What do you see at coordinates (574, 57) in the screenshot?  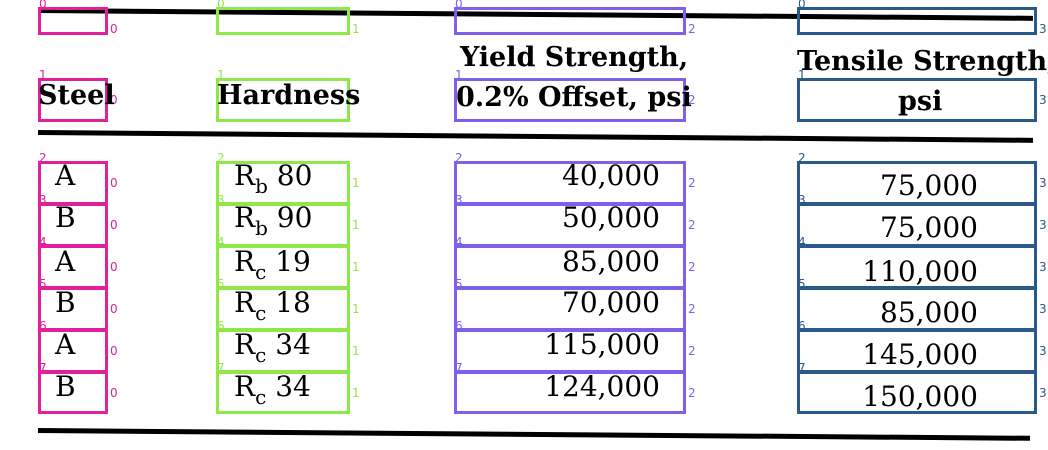 I see `header-yield-line1: Yield Strength,` at bounding box center [574, 57].